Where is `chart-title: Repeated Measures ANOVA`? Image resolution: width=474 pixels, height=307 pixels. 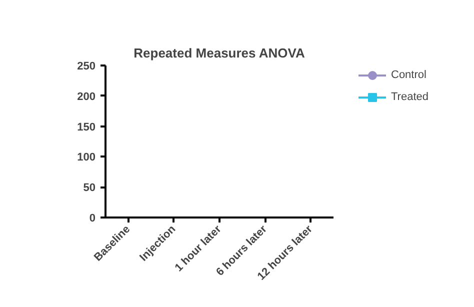 chart-title: Repeated Measures ANOVA is located at coordinates (220, 53).